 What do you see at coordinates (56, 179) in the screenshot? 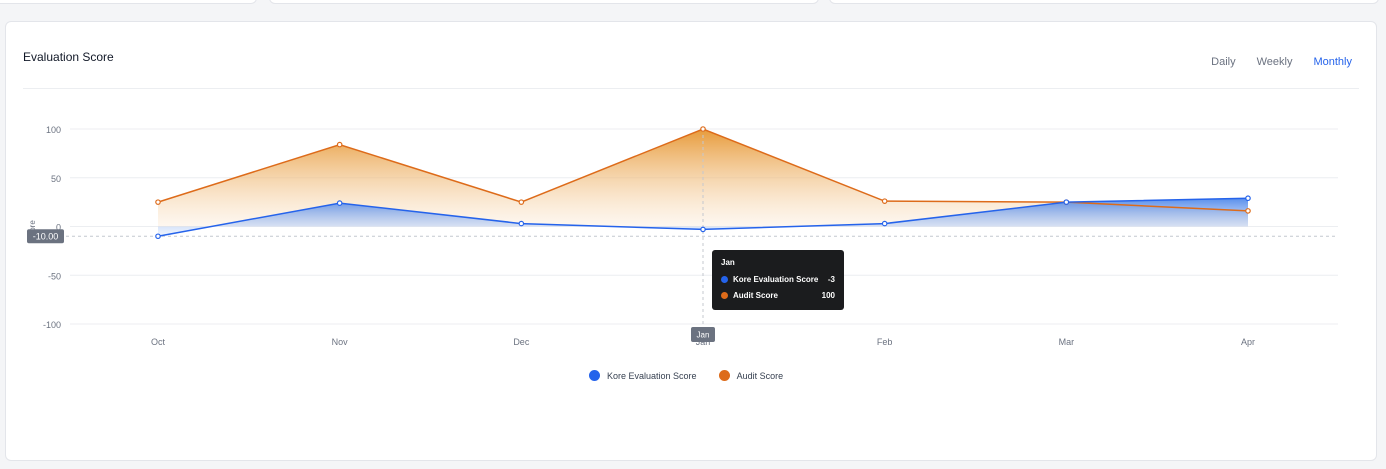
I see `y-tick-label: 50` at bounding box center [56, 179].